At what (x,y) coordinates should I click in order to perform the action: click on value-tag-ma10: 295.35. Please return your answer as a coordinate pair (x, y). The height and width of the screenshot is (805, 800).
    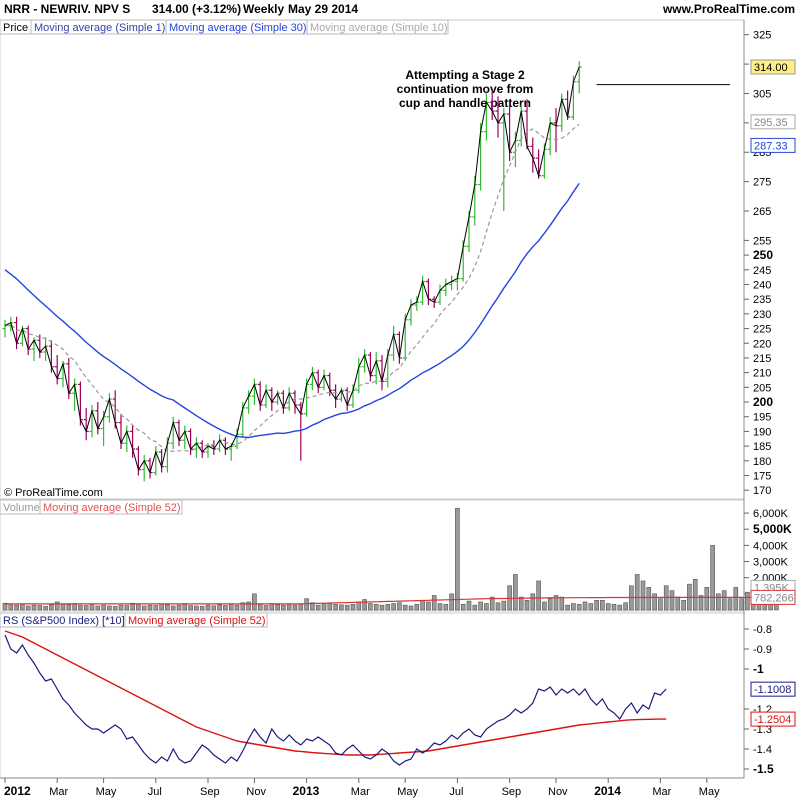
    Looking at the image, I should click on (773, 122).